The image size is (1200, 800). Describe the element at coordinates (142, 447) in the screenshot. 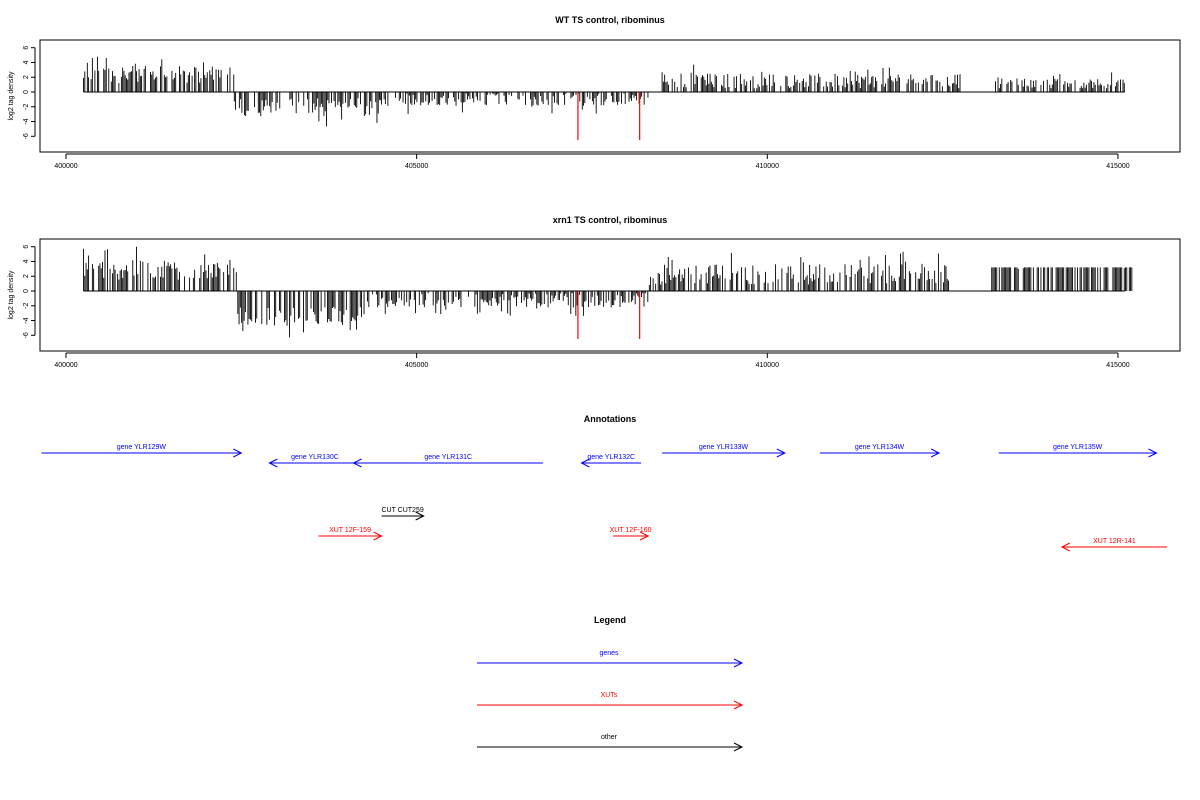

I see `annotation-label: gene YLR129W` at that location.